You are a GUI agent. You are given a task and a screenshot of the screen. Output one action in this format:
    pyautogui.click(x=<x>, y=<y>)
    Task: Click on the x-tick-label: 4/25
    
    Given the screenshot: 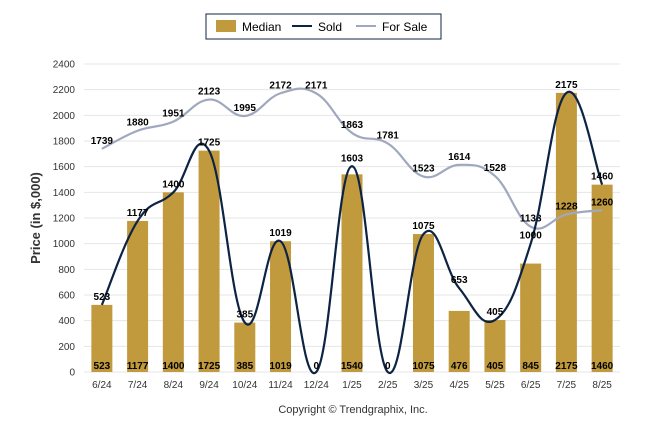 What is the action you would take?
    pyautogui.click(x=459, y=385)
    